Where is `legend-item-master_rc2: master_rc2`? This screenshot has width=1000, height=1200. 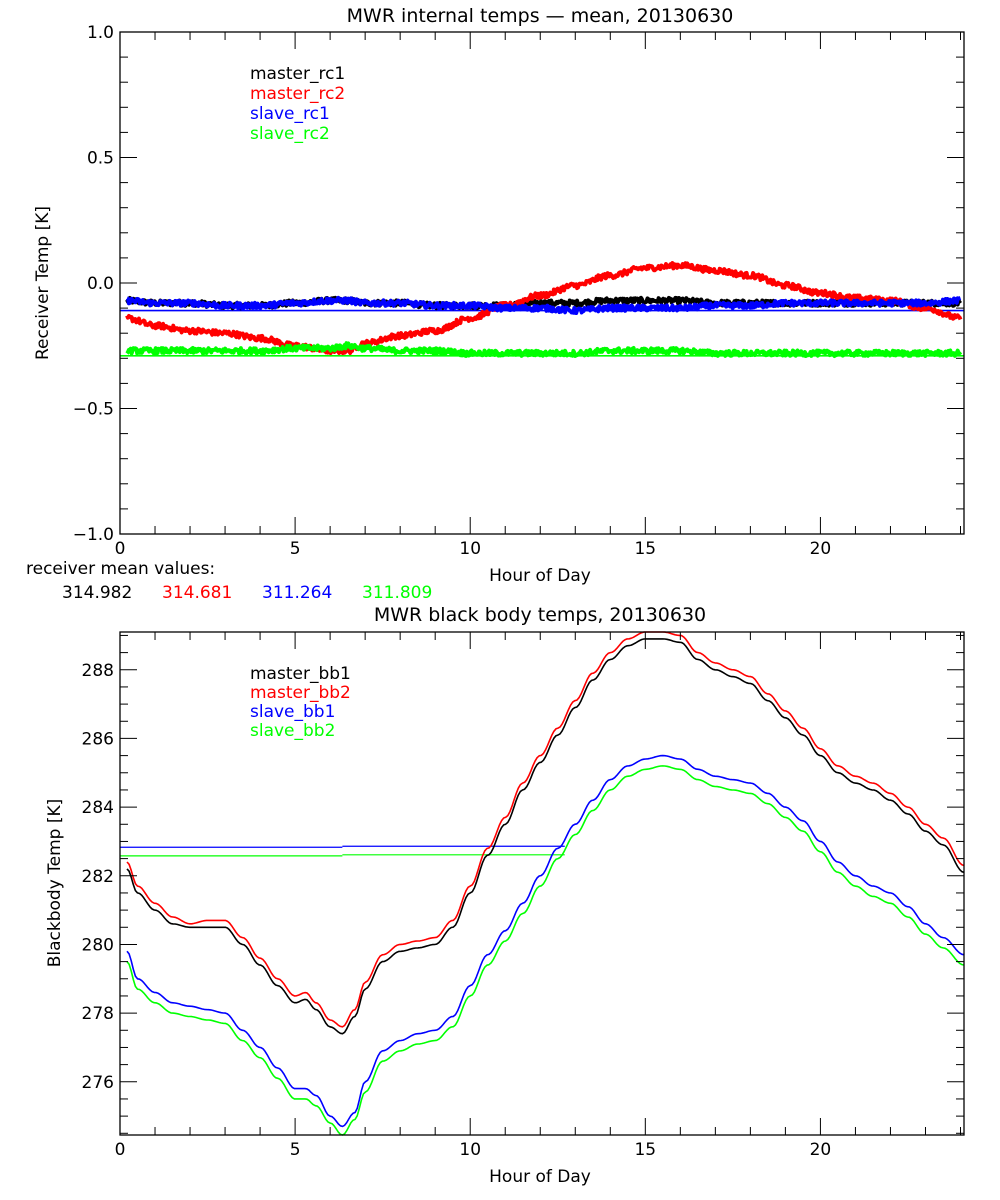
legend-item-master_rc2: master_rc2 is located at coordinates (297, 94).